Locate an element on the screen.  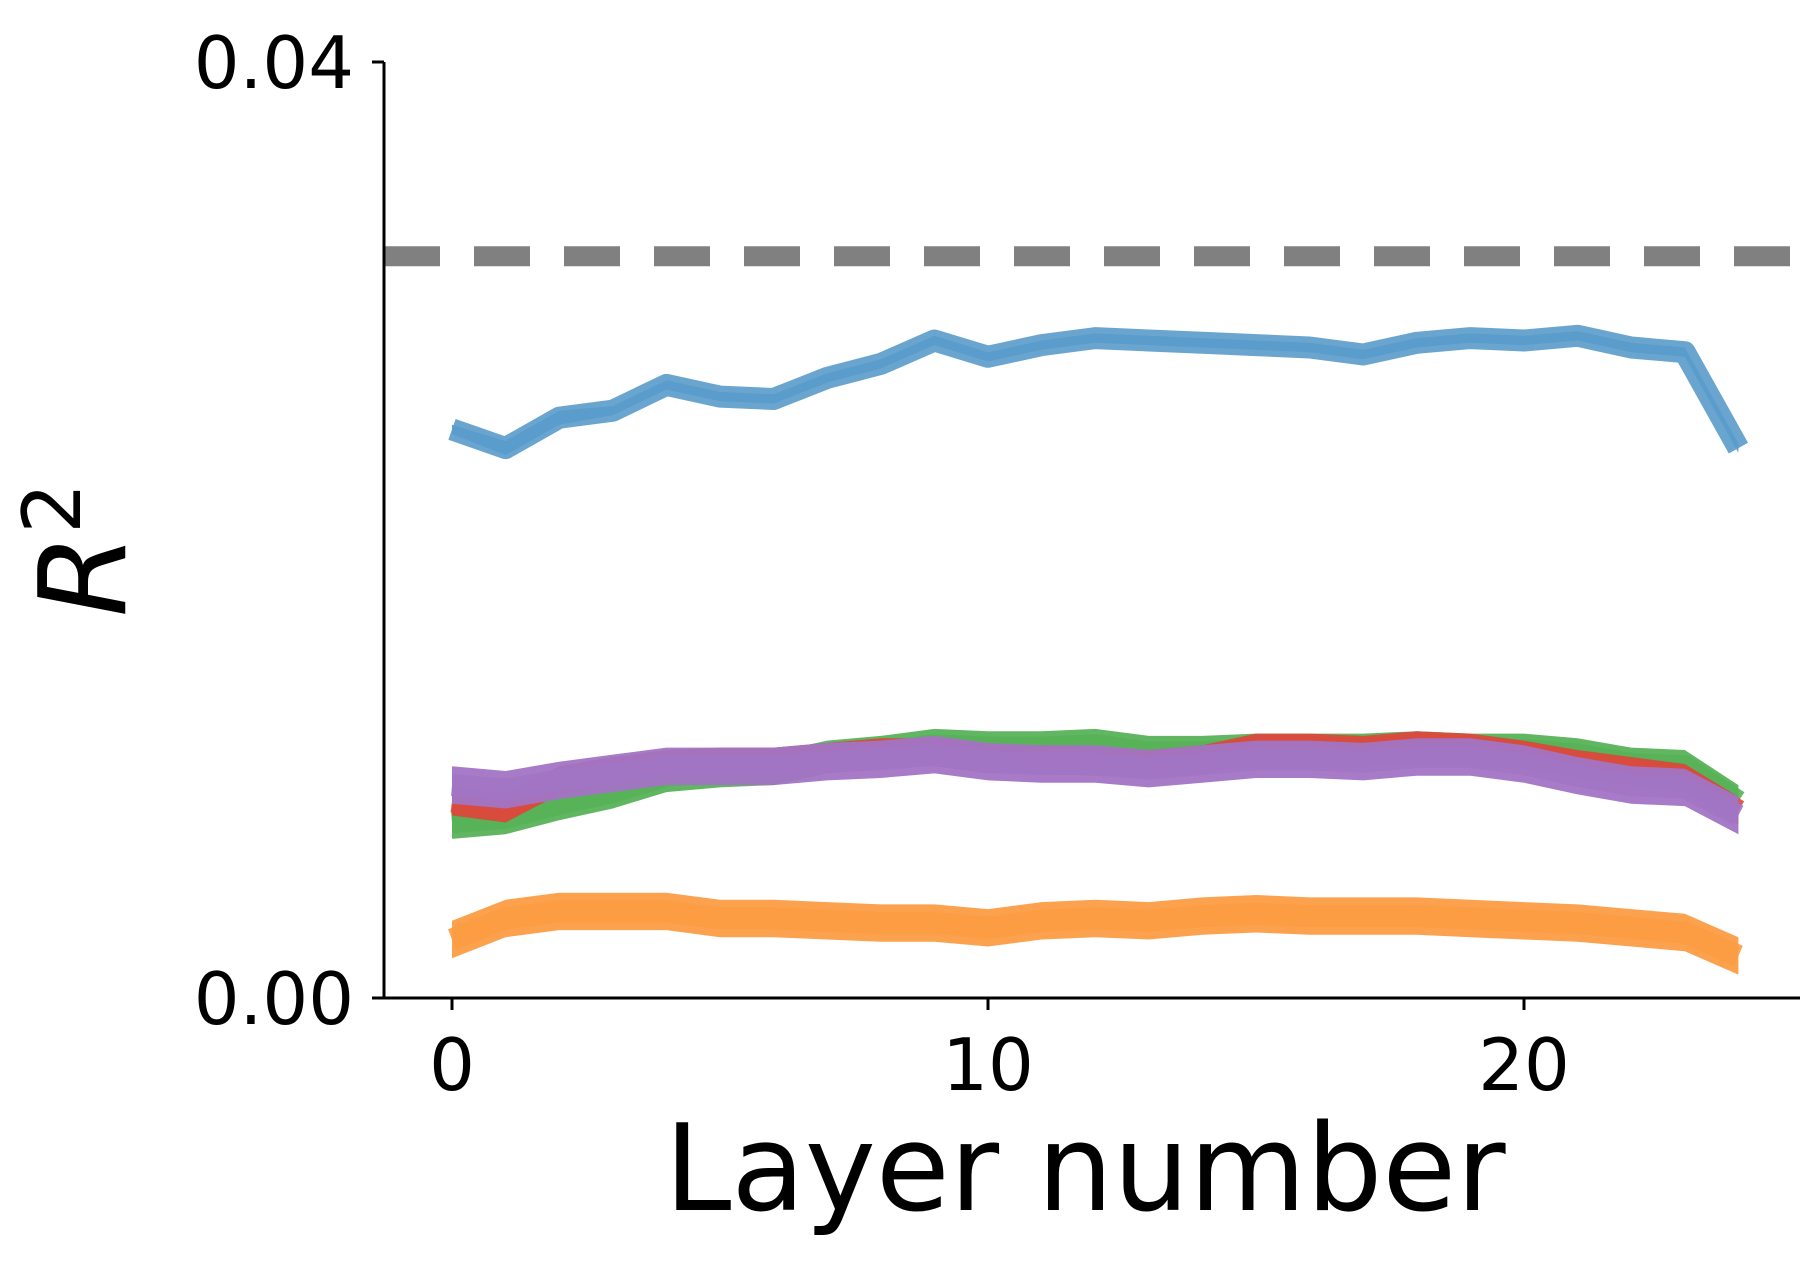
series-5-line is located at coordinates (1095, 933).